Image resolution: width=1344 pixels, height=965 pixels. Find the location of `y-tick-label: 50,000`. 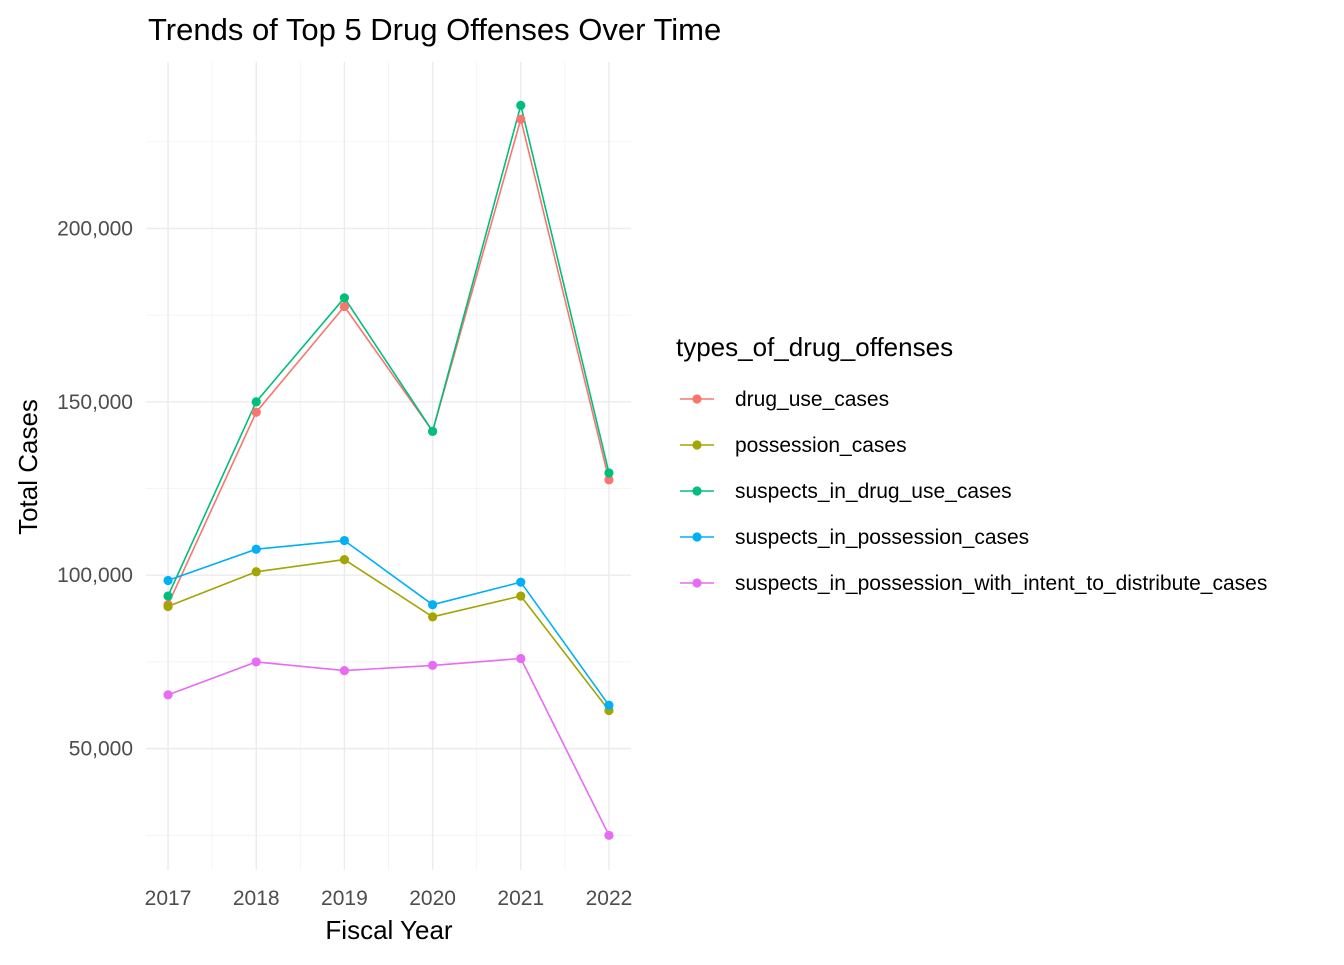

y-tick-label: 50,000 is located at coordinates (101, 749).